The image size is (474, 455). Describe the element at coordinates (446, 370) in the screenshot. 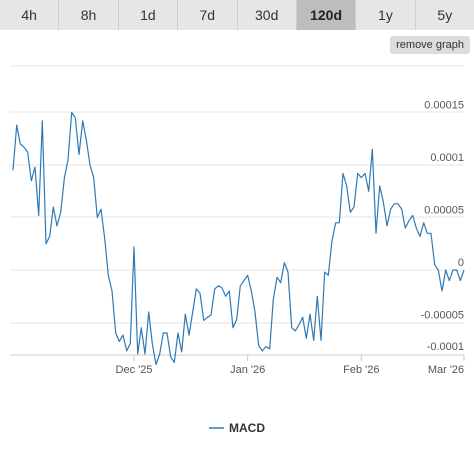

I see `x-tick-label: Mar '26` at that location.